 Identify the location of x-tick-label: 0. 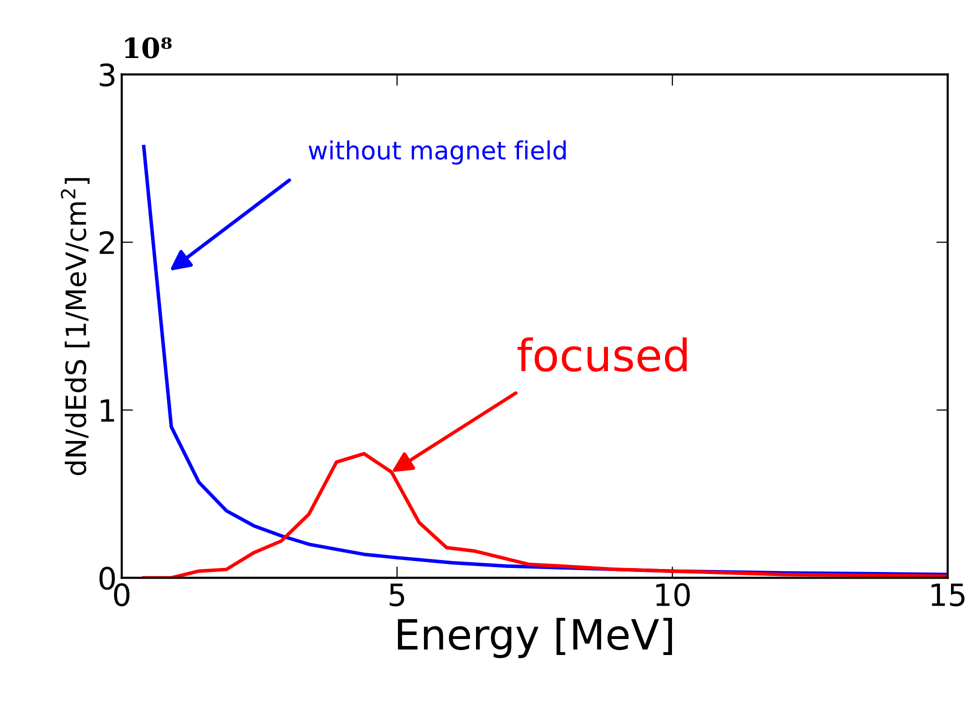
(122, 594).